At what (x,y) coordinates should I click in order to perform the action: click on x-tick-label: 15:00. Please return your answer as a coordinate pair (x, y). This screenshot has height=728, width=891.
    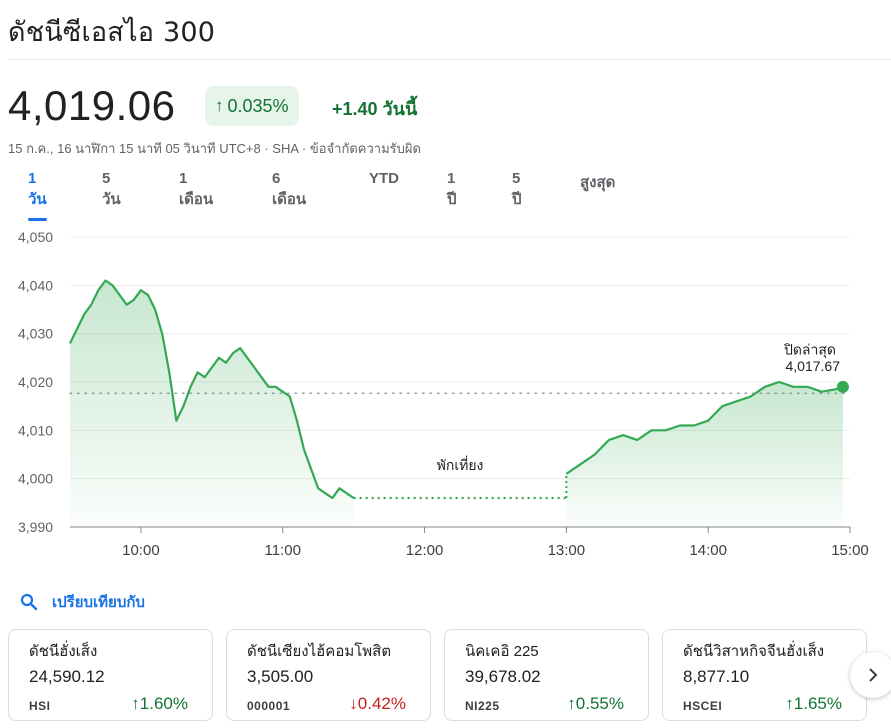
    Looking at the image, I should click on (850, 550).